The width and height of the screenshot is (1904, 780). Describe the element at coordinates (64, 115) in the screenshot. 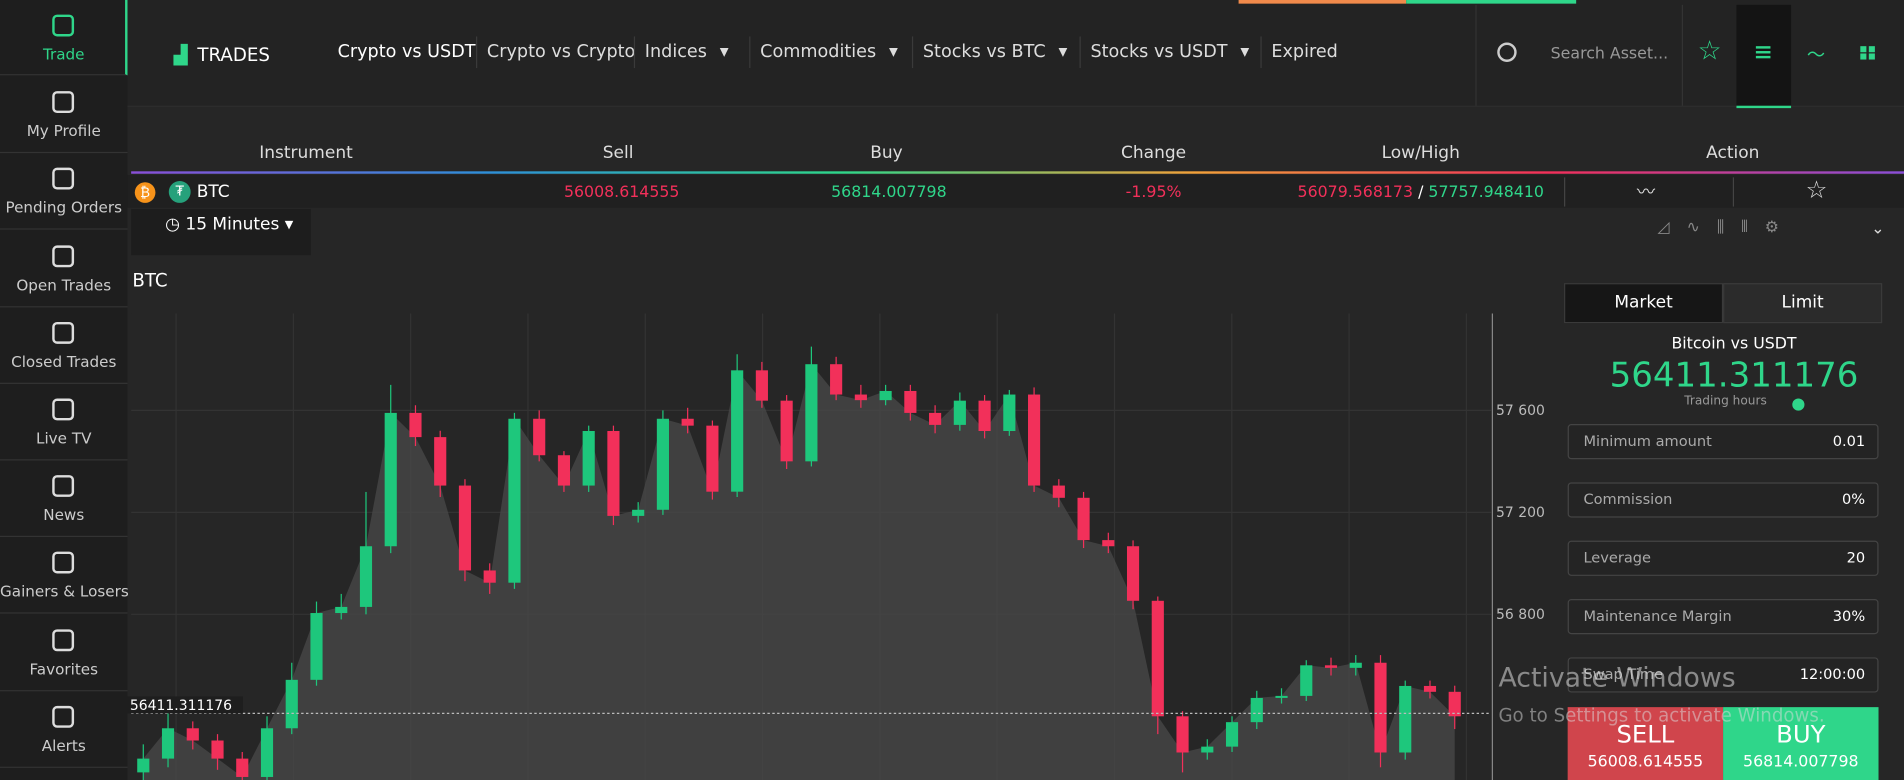

I see `sidebar-item: My Profile` at that location.